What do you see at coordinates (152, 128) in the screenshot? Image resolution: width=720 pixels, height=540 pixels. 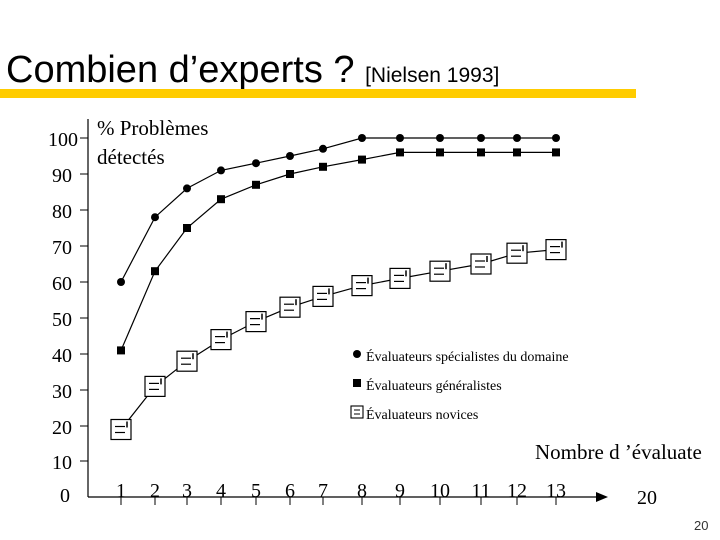 I see `y-axis-label-line-1: % Problèmes` at bounding box center [152, 128].